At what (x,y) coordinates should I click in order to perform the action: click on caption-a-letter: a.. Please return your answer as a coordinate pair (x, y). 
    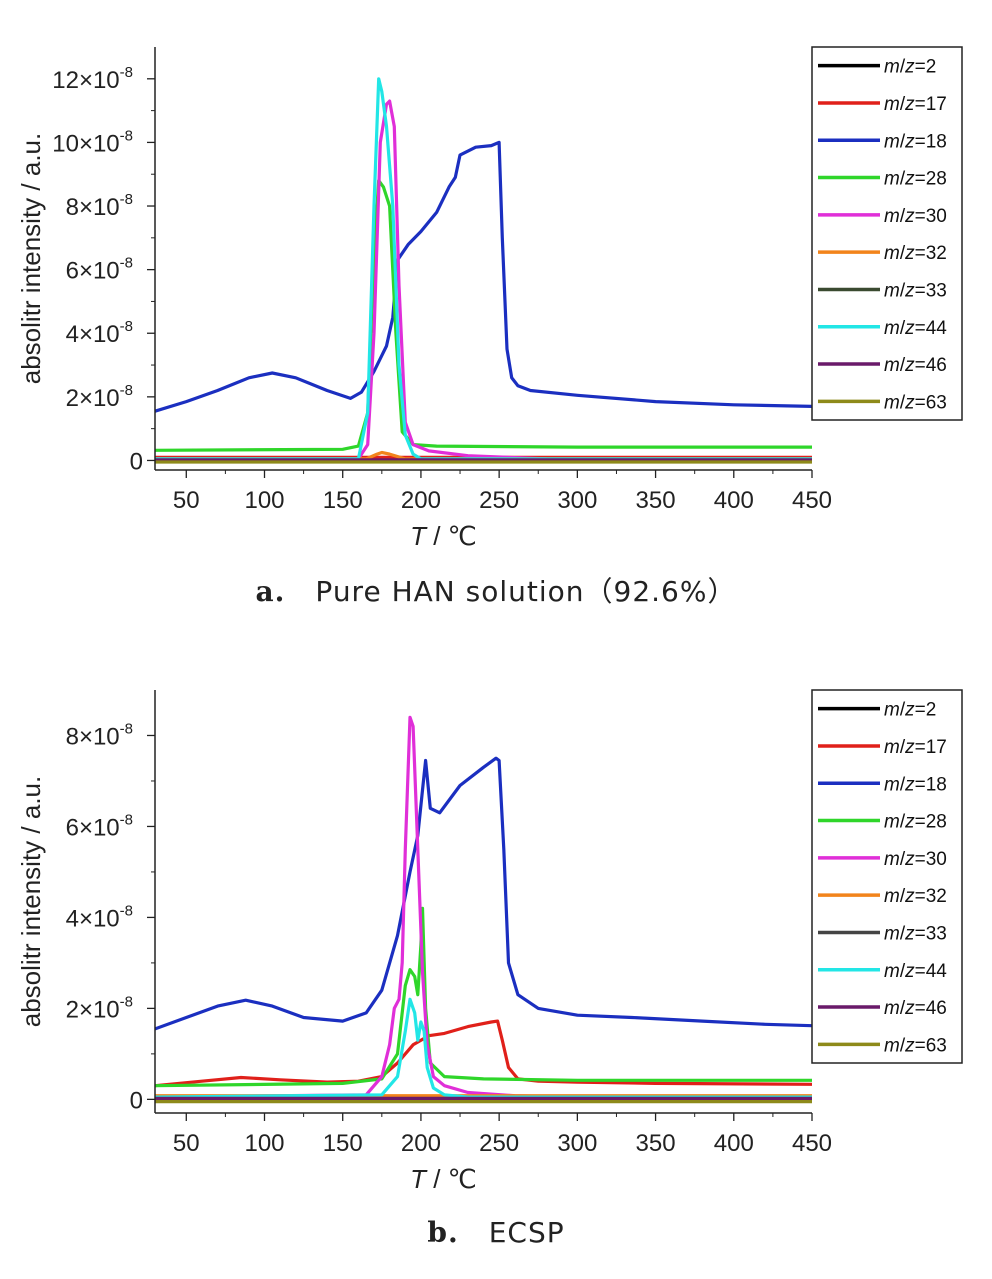
    Looking at the image, I should click on (270, 591).